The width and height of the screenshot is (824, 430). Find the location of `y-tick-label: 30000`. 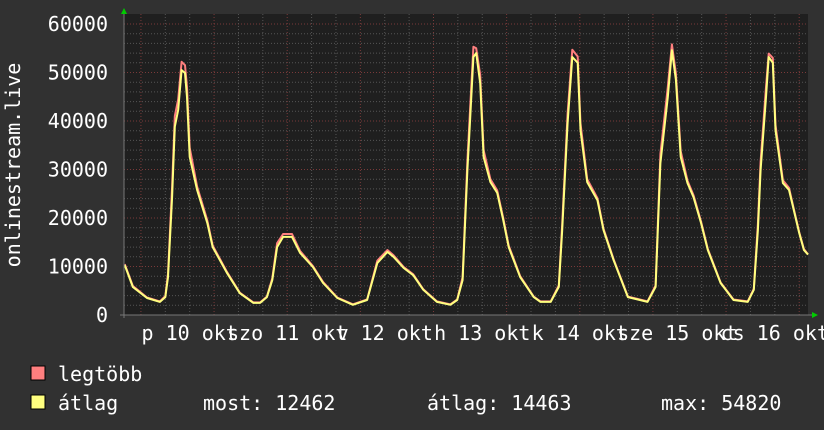

y-tick-label: 30000 is located at coordinates (78, 170).